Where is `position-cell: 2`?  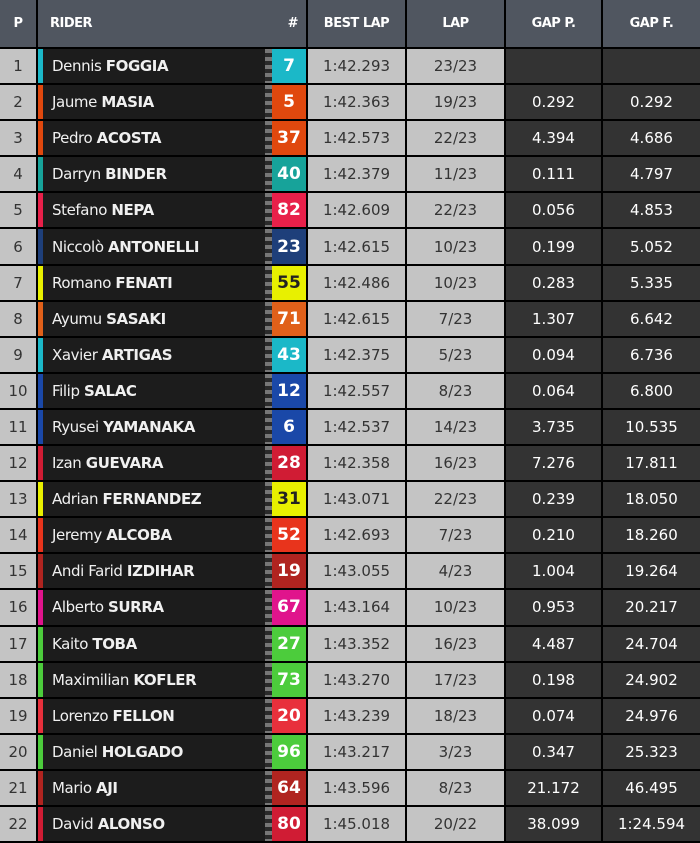 position-cell: 2 is located at coordinates (19, 102).